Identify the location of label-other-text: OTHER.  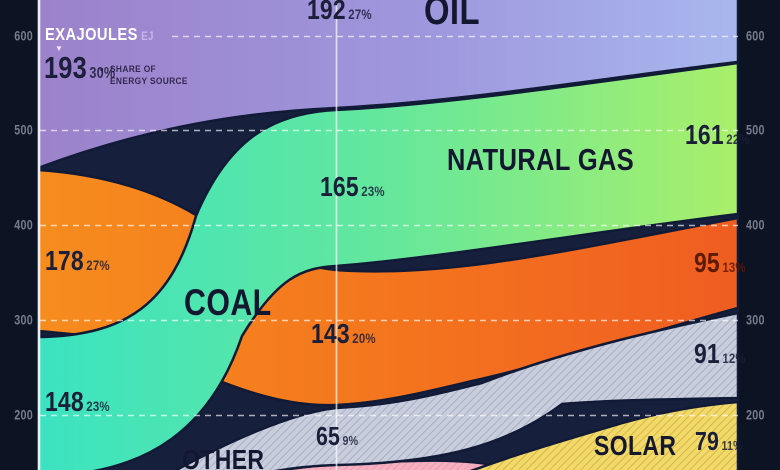
(223, 457).